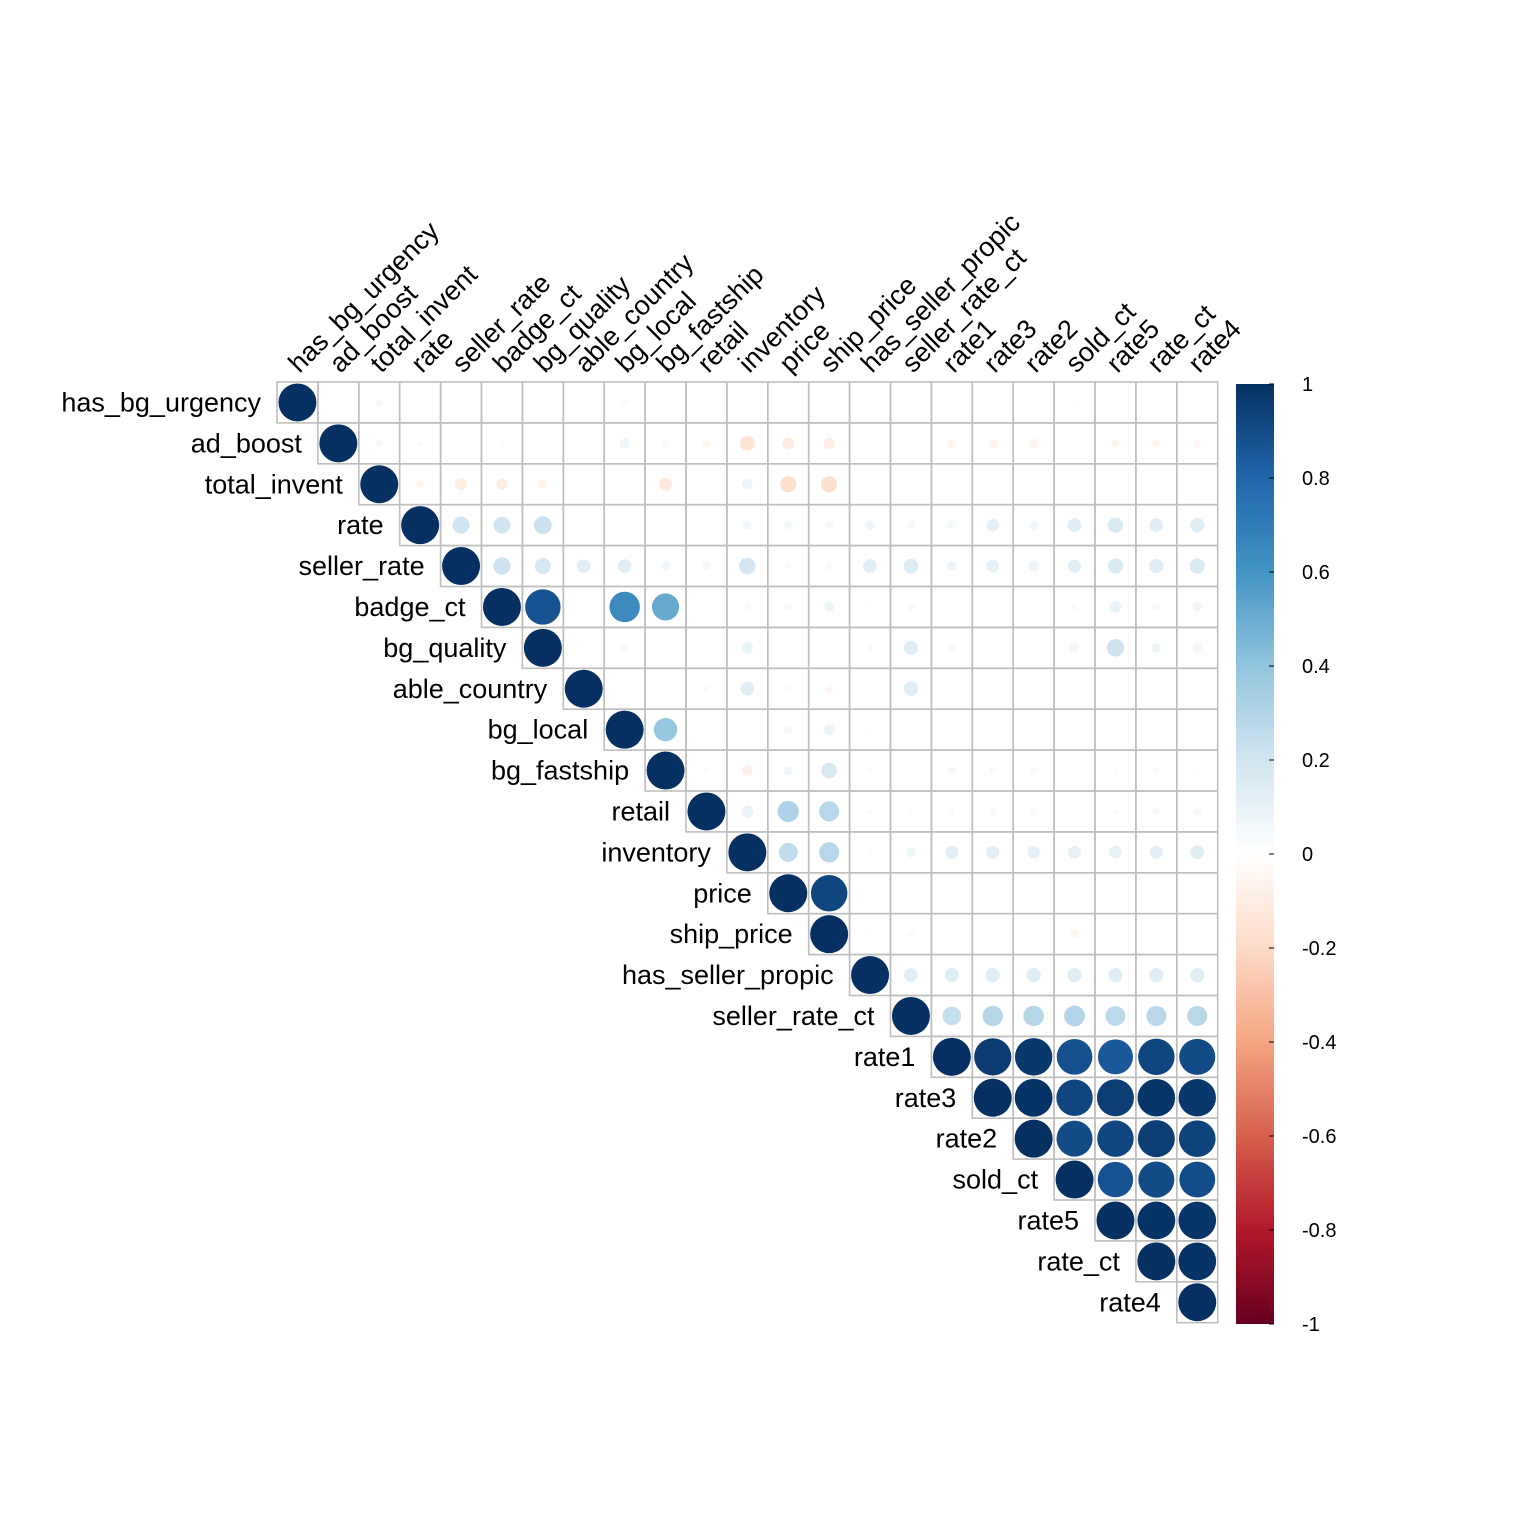 Image resolution: width=1536 pixels, height=1536 pixels. Describe the element at coordinates (870, 566) in the screenshot. I see `corr-circle-seller_rate-has_seller_propic` at that location.